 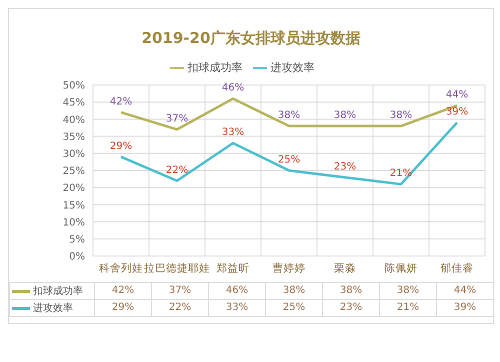 I want to click on text: 23%, so click(x=345, y=166).